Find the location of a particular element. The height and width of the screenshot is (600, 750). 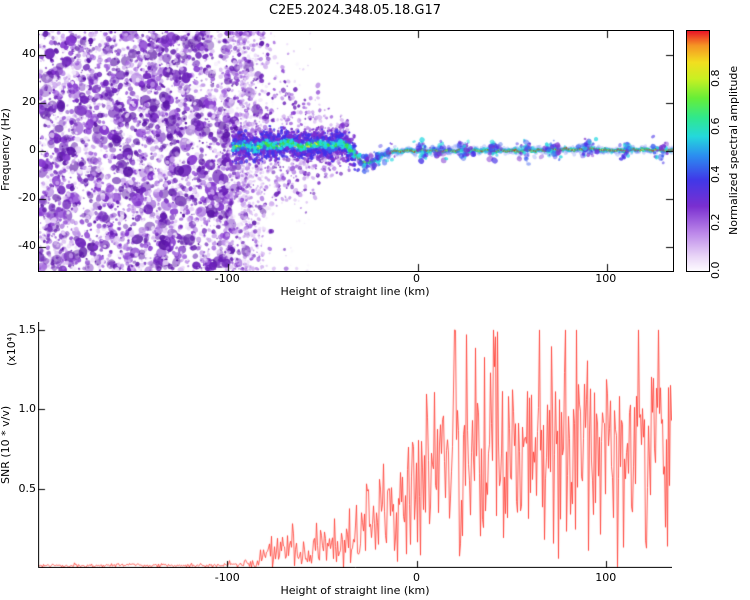

tick-label: 1.0 is located at coordinates (27, 409).